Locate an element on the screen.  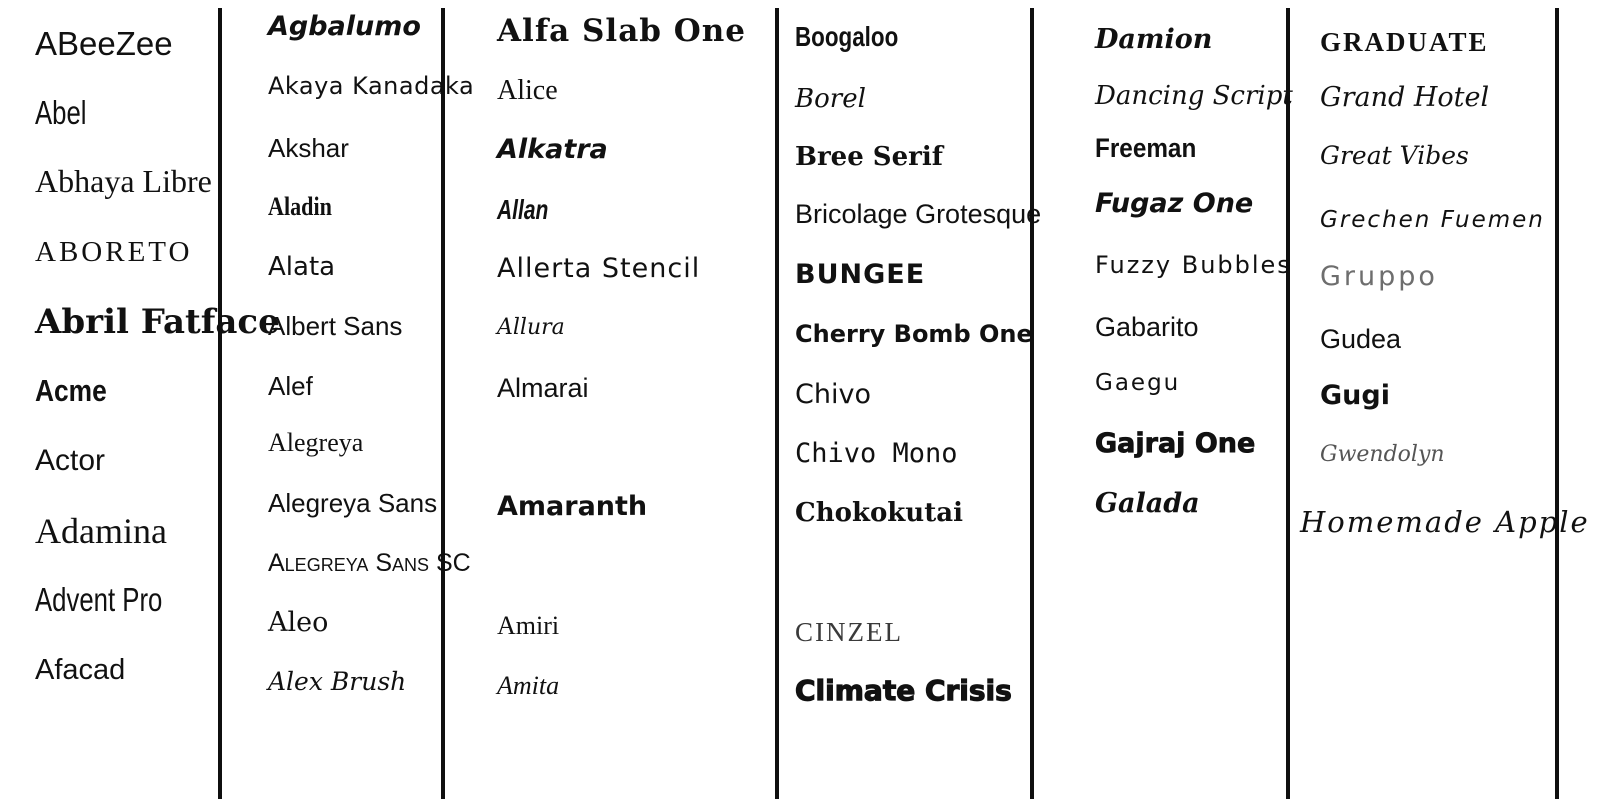
font-specimen-abel: Abel is located at coordinates (61, 112).